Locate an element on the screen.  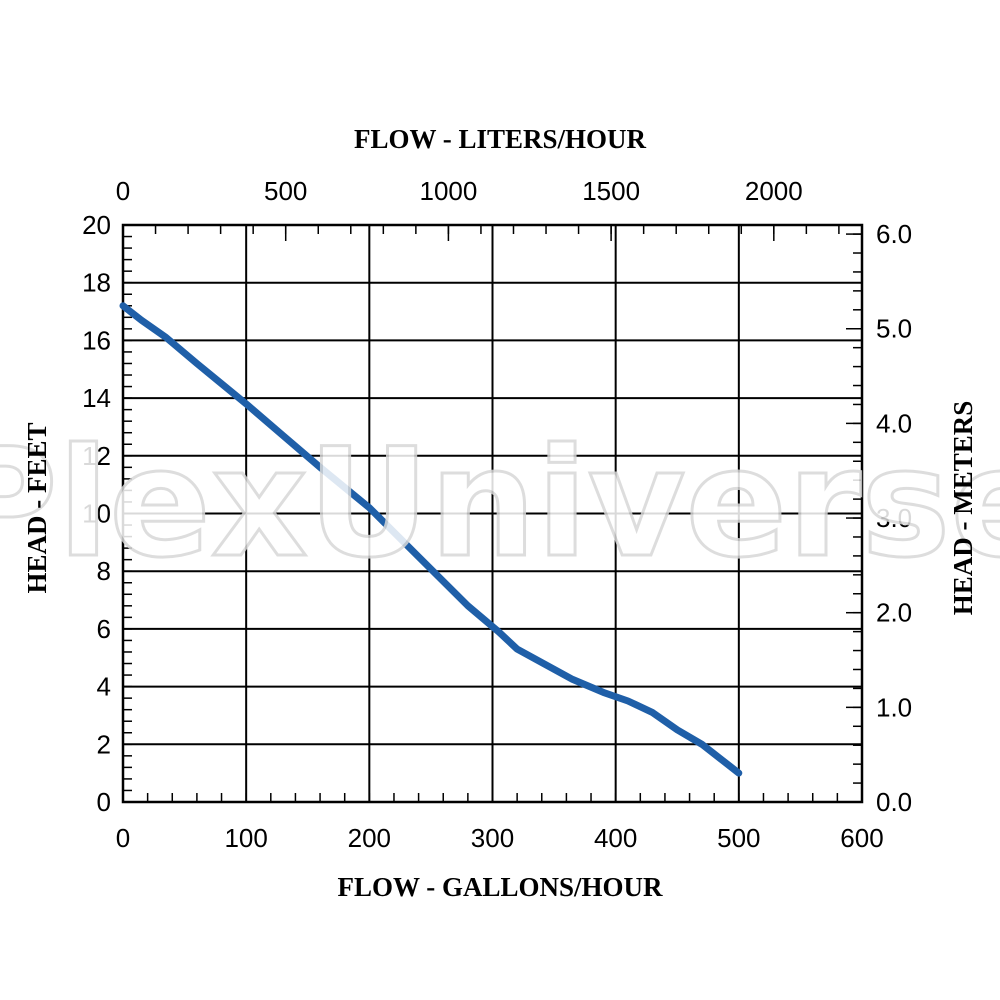
y2-tick-label: 6.0 is located at coordinates (894, 234).